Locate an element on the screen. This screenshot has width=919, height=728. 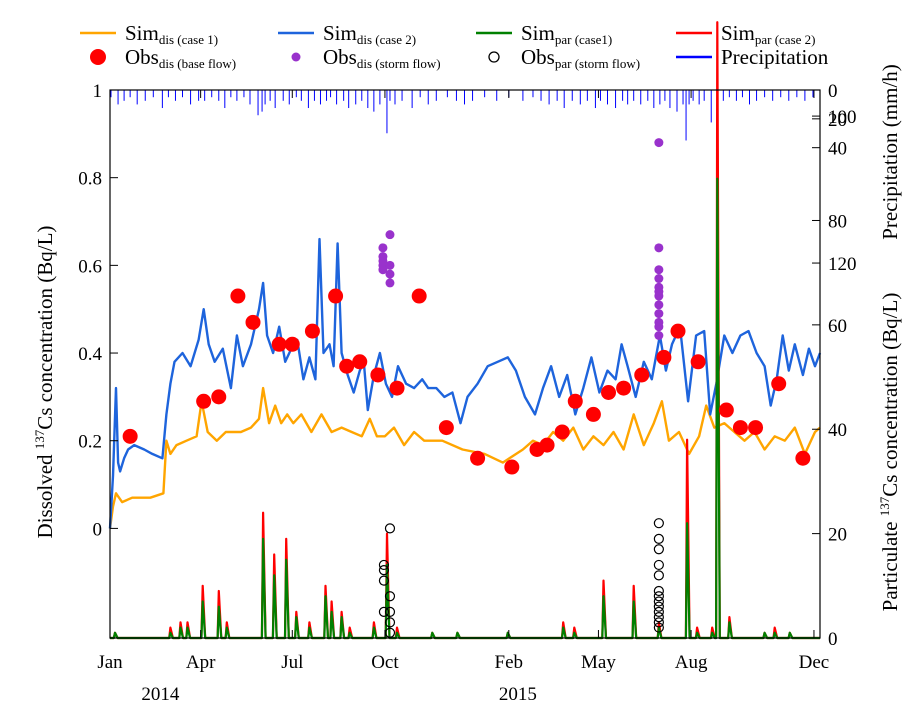
right-precip-tick-label: 0 is located at coordinates (833, 91).